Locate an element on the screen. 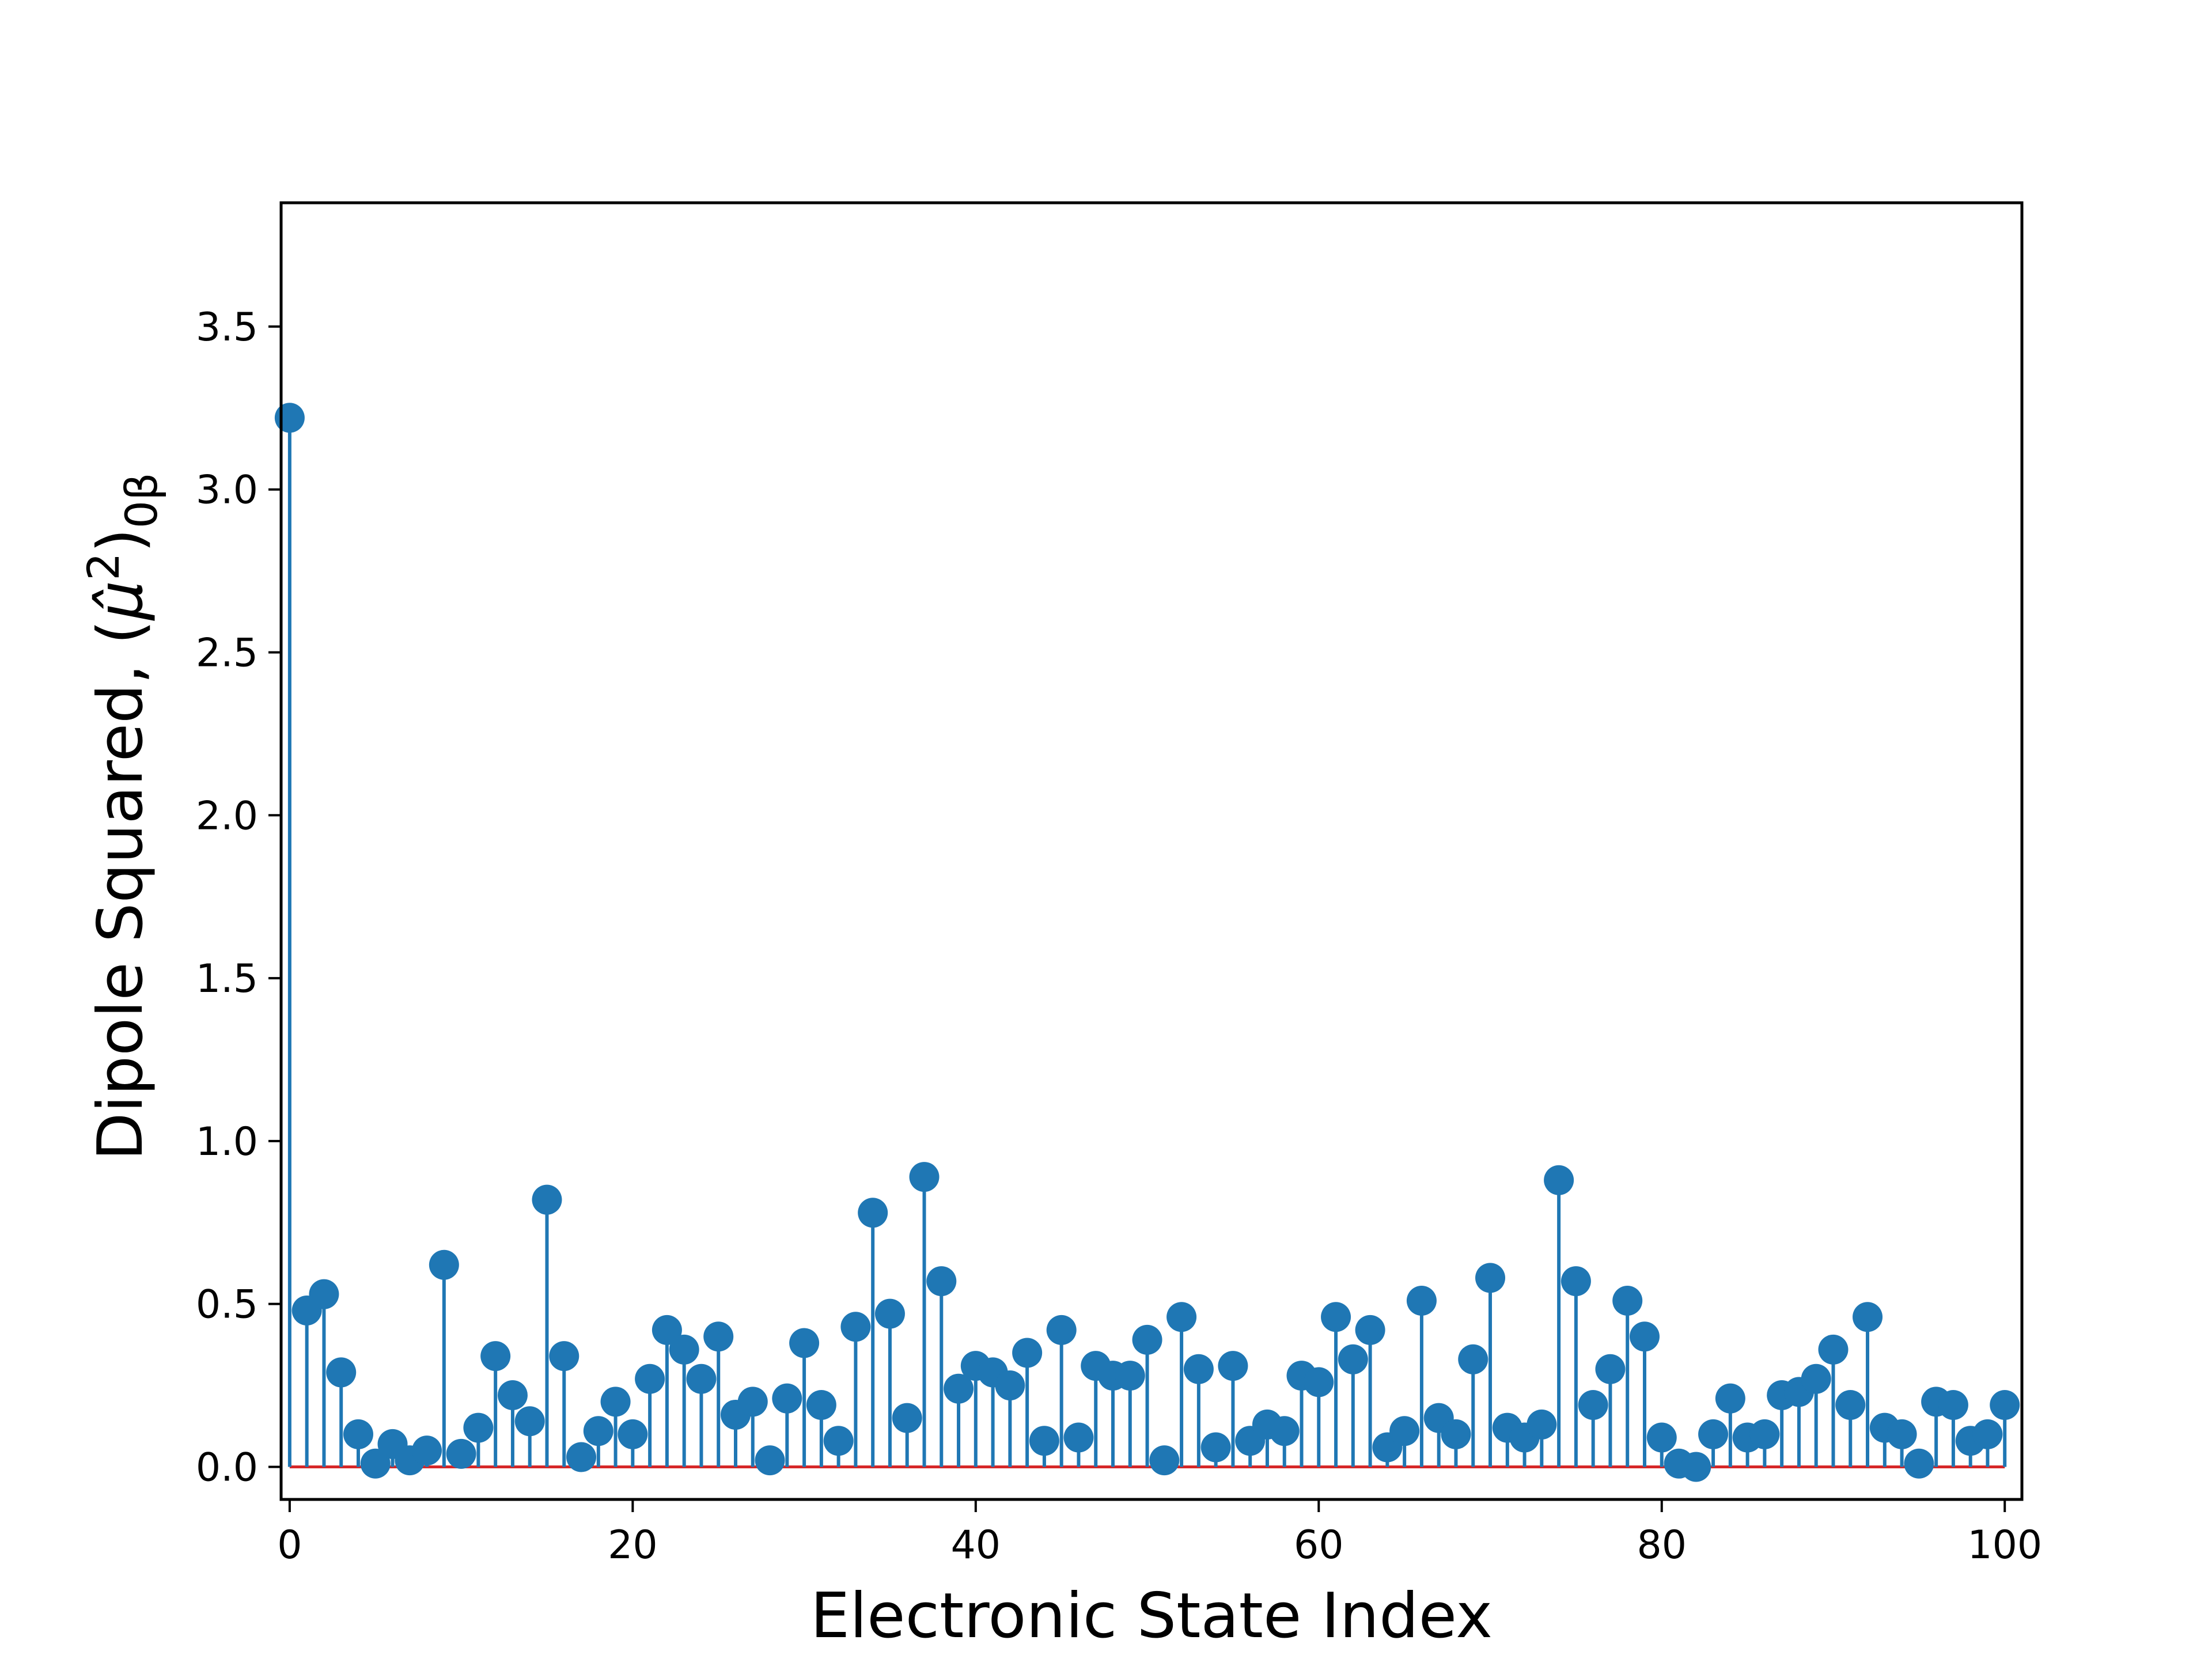 This screenshot has width=2212, height=1659. x-tick-label: 40 is located at coordinates (976, 1545).